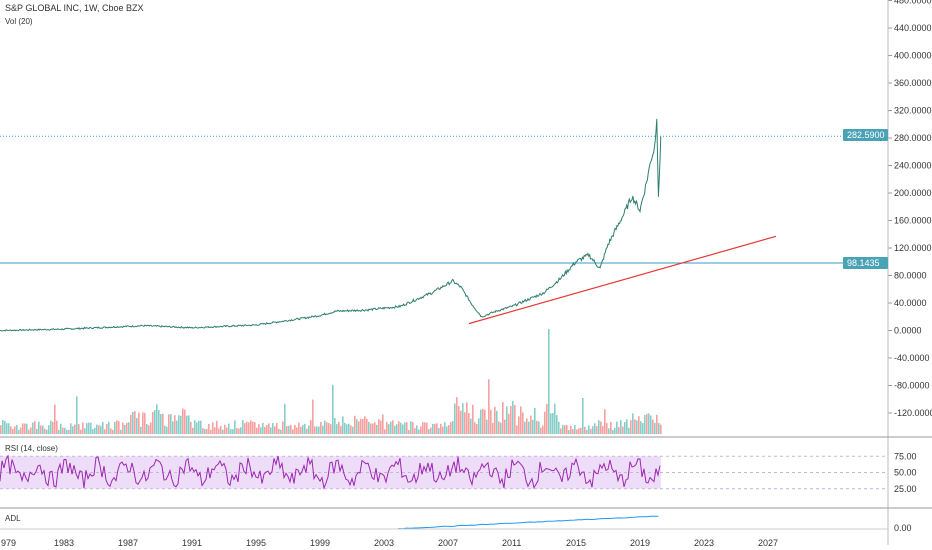 This screenshot has height=550, width=932. Describe the element at coordinates (913, 221) in the screenshot. I see `y-tick-label: 160.0000` at that location.